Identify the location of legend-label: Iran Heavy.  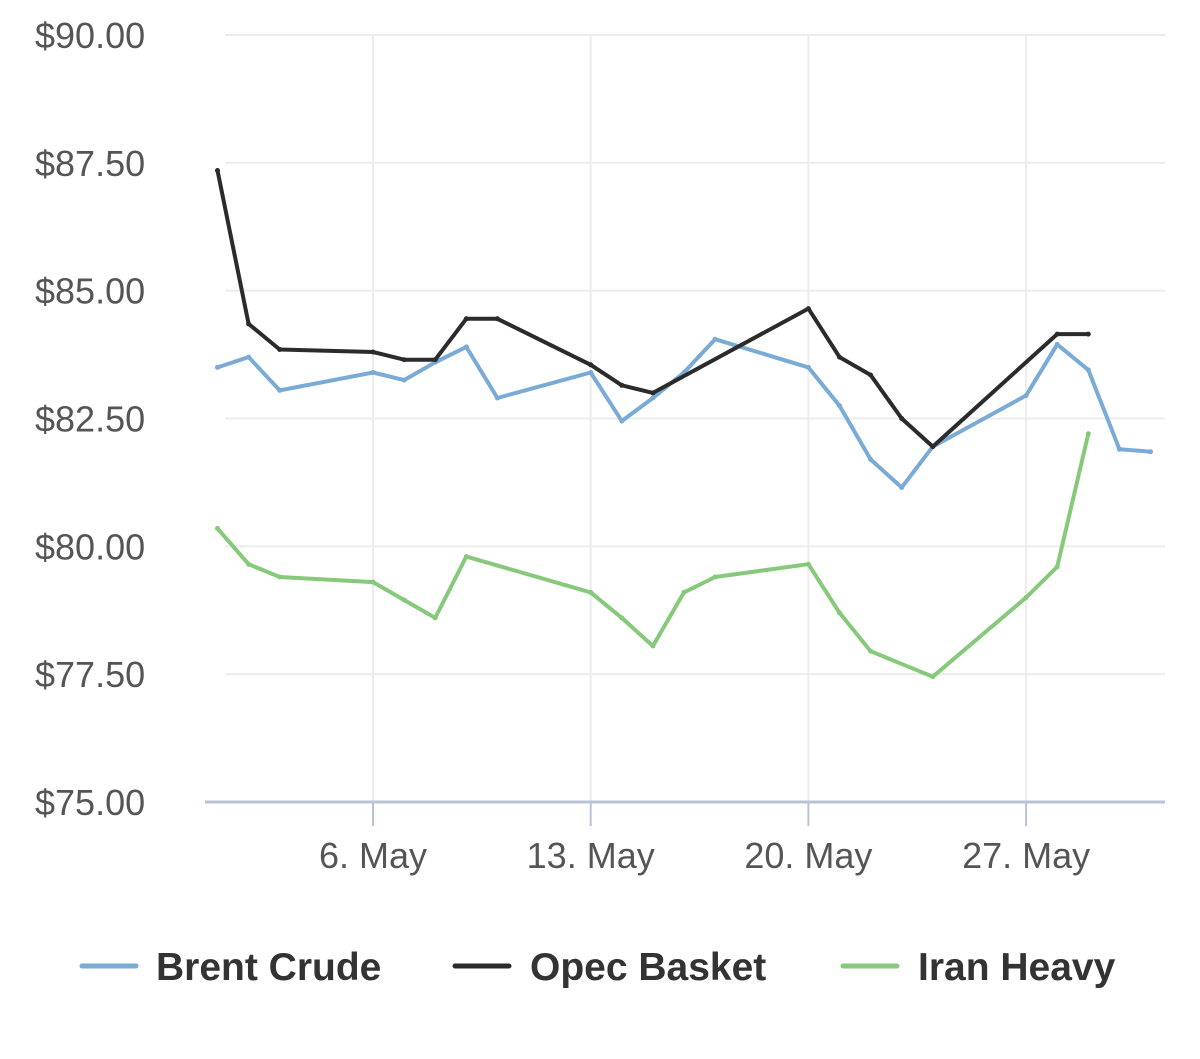
(1017, 967).